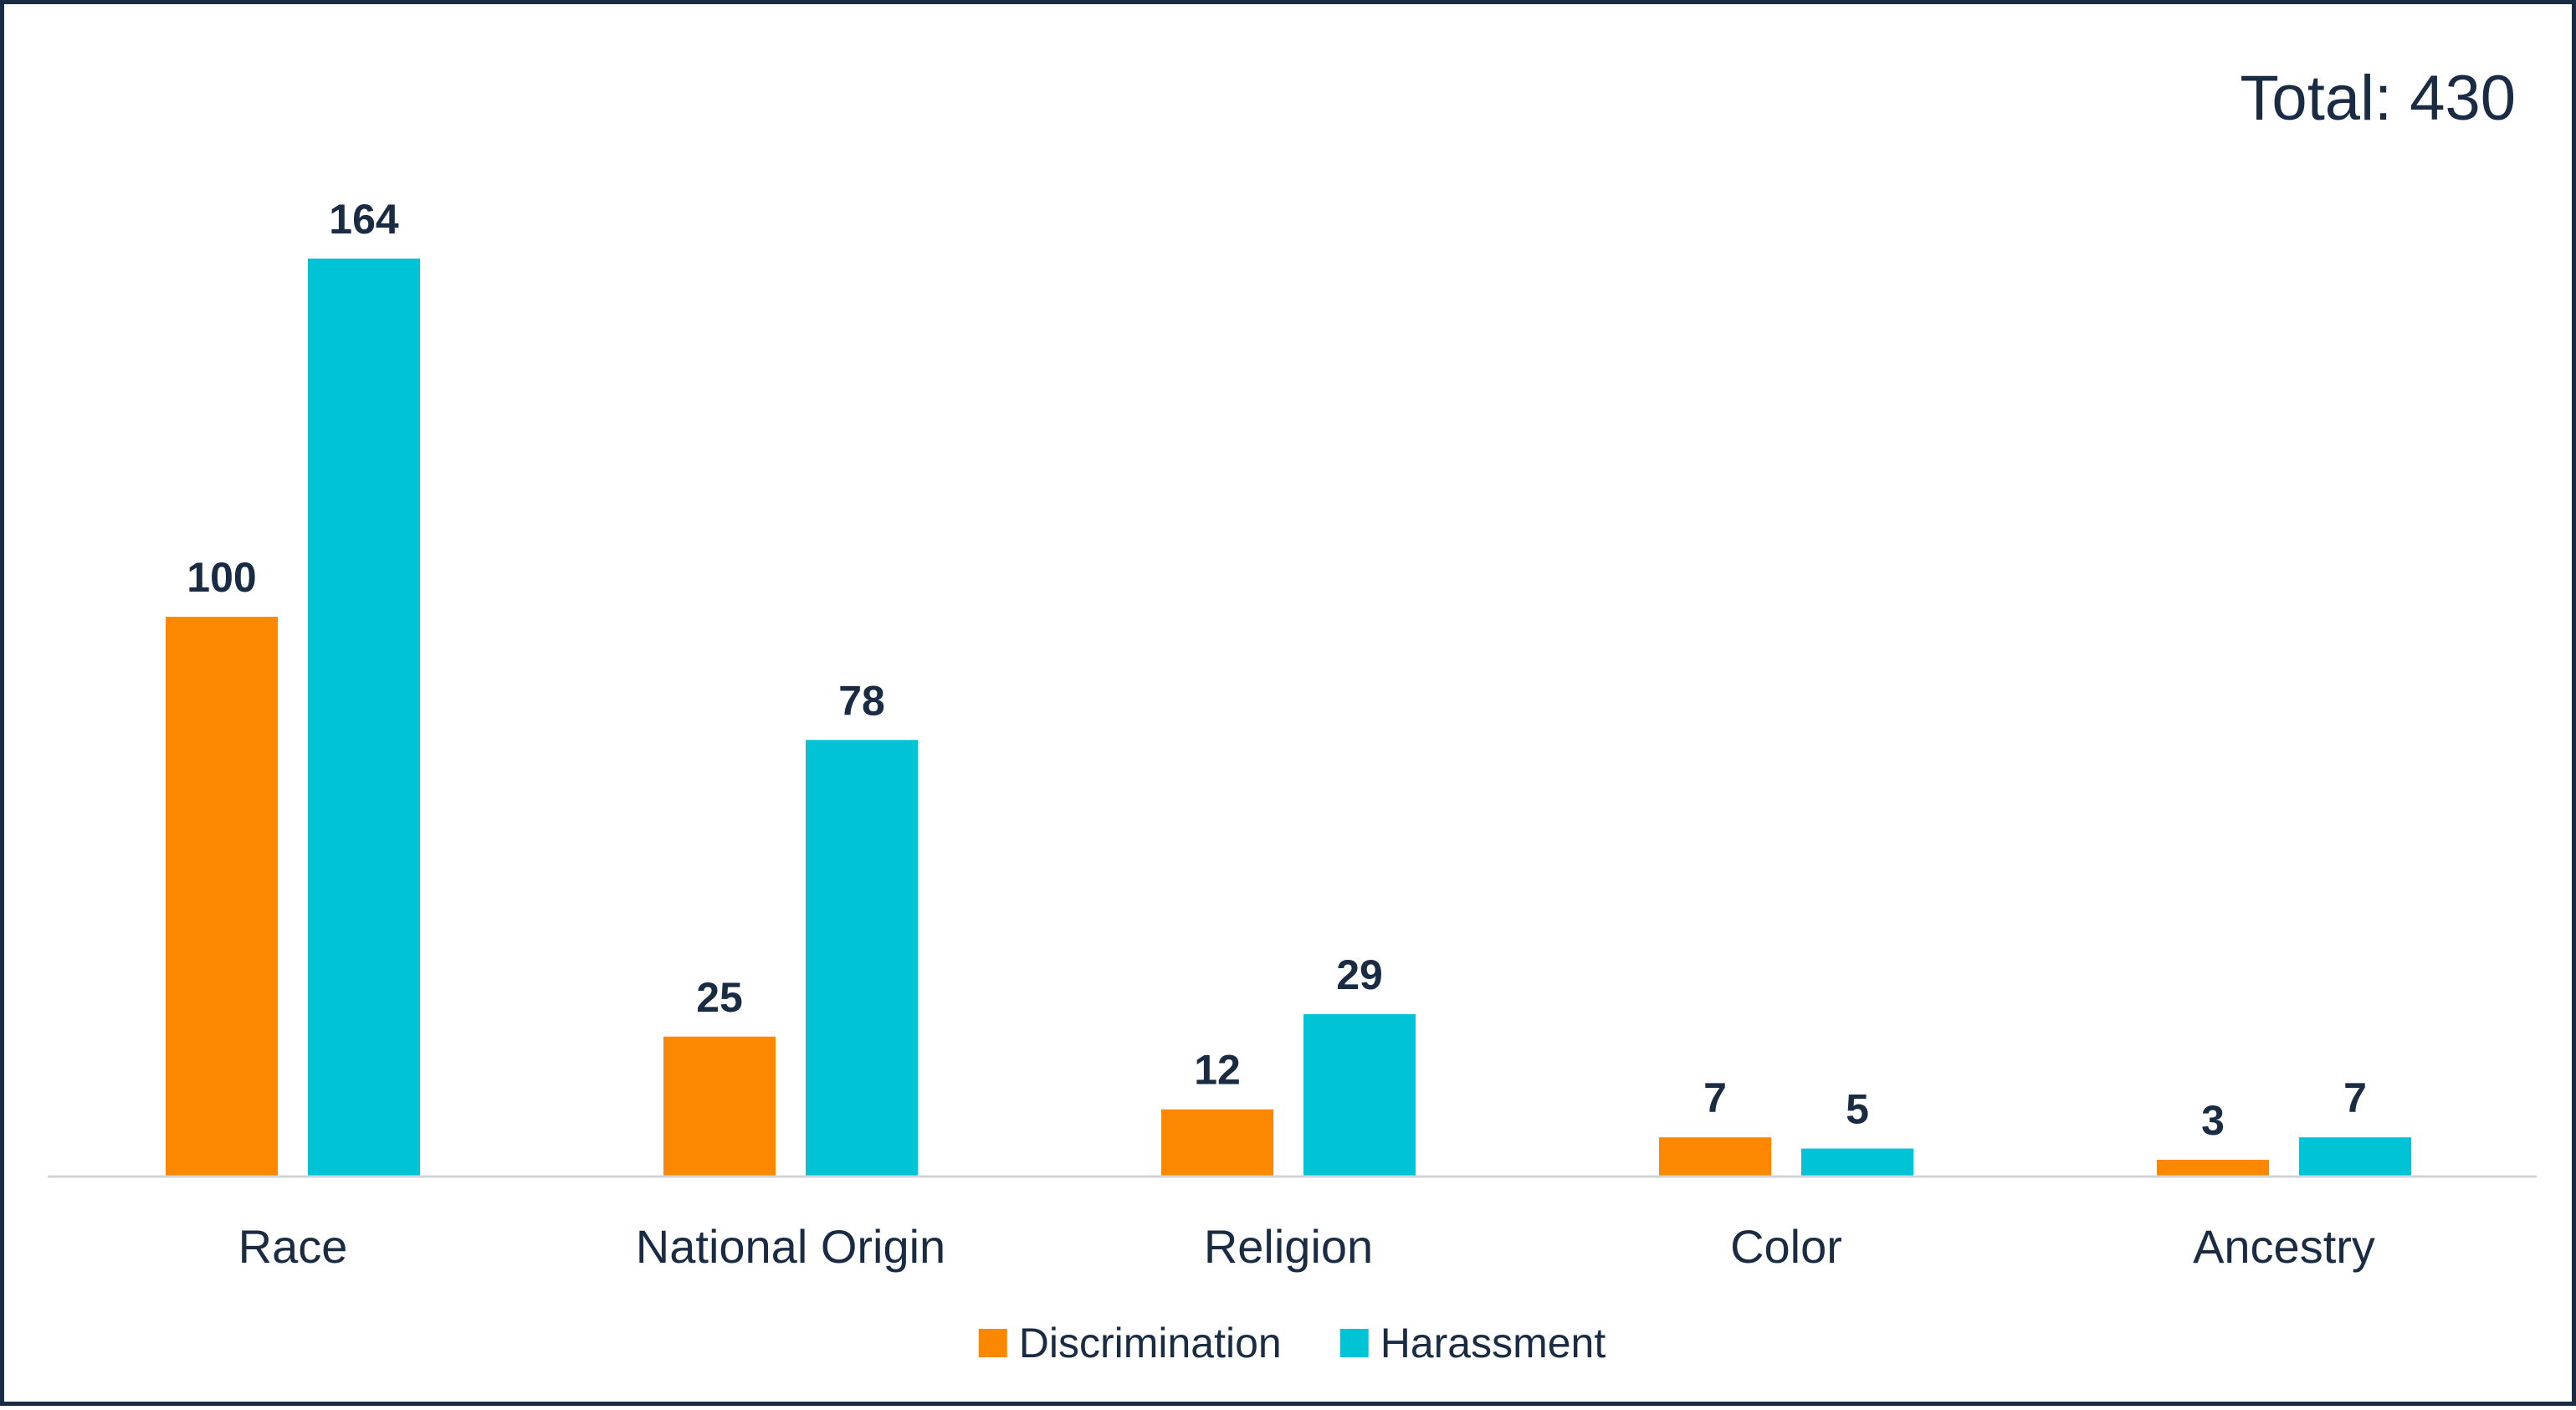 This screenshot has width=2576, height=1410. I want to click on legend-label-discrimination: Discrimination, so click(1151, 1343).